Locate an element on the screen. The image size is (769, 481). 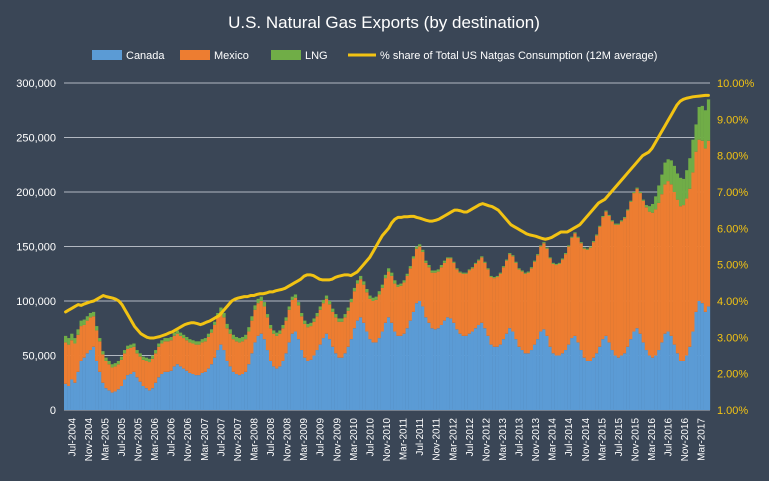
x-tick-label: Nov-2005 is located at coordinates (139, 440).